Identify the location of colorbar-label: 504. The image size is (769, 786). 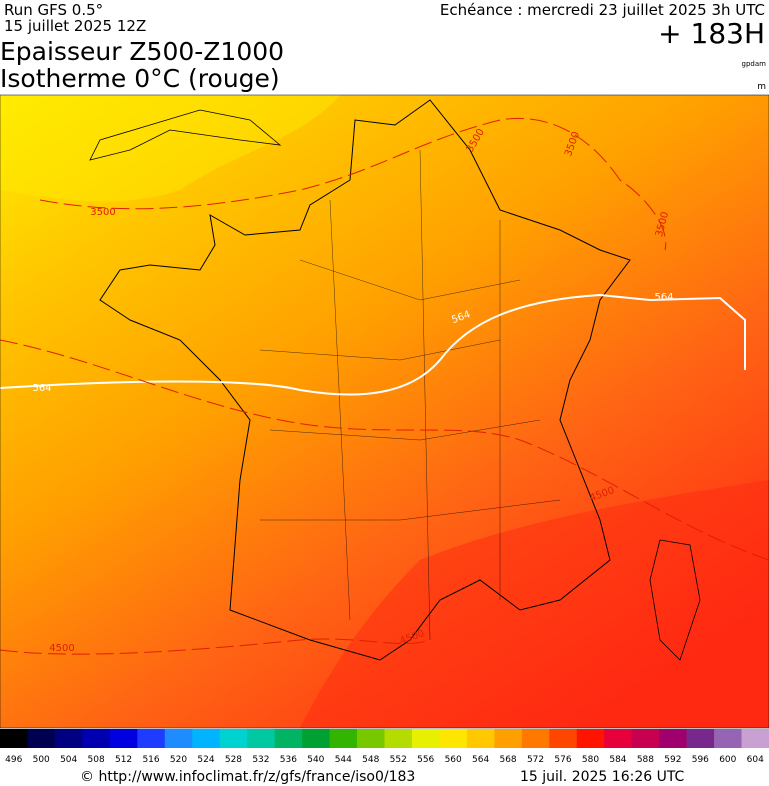
(68, 760).